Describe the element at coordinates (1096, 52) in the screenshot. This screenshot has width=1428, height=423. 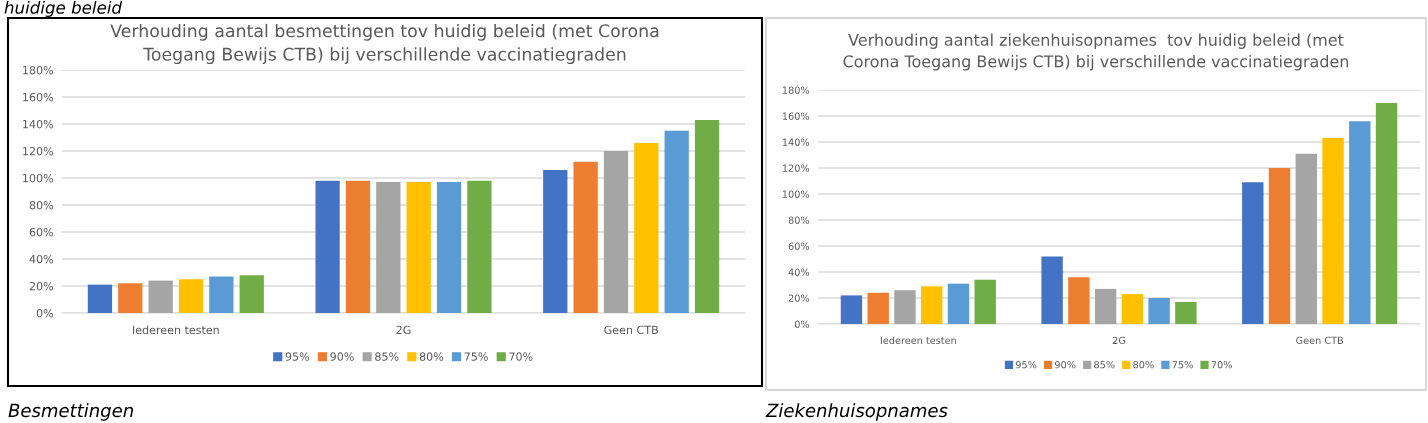
I see `chart-title: Verhouding aantal ziekenhuisopnames tov huidig beleid (met Corona Toegang Bewijs CTB) bij verschillende vaccinatiegraden` at that location.